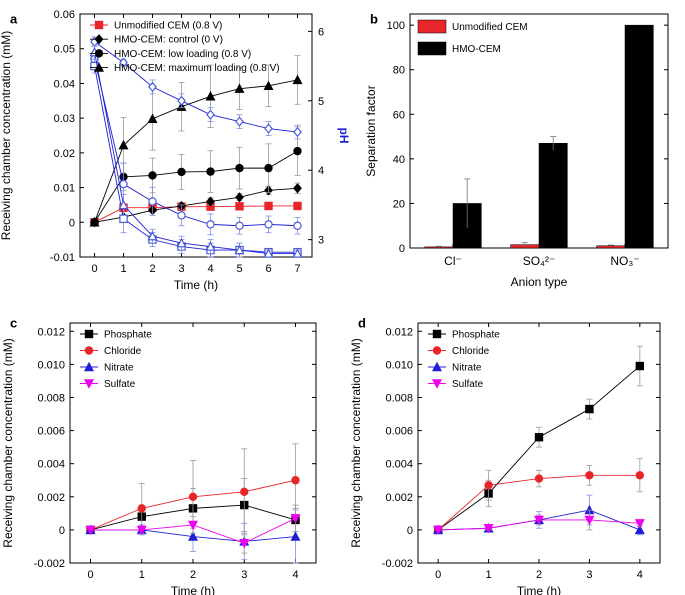  Describe the element at coordinates (51, 398) in the screenshot. I see `y-tick-label: 0.008` at that location.